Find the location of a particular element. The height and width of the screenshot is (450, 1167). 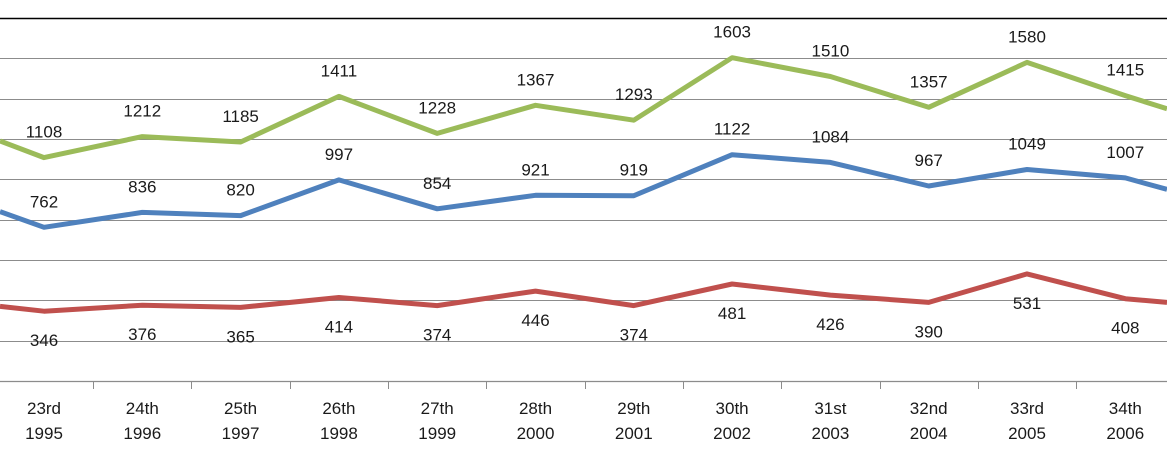

data-label: 390 is located at coordinates (929, 331).